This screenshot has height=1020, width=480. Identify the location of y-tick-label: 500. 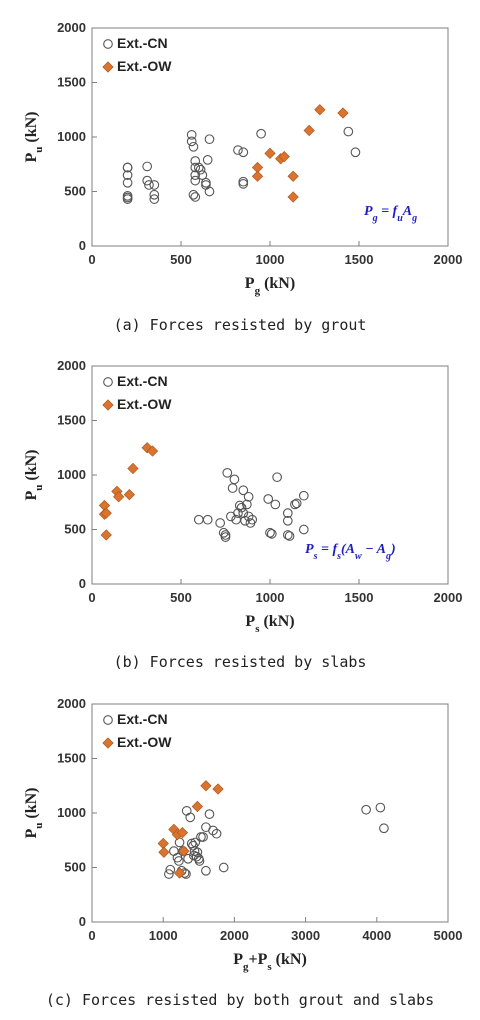
(75, 529).